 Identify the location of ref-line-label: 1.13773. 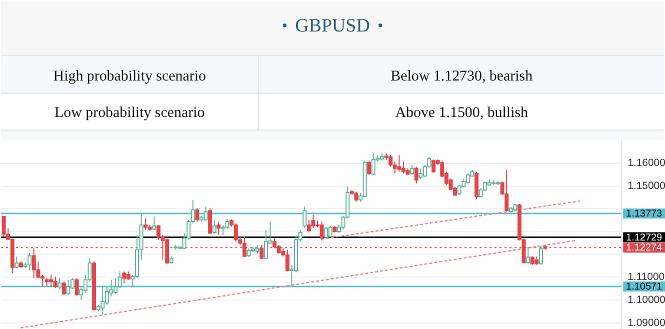
(644, 214).